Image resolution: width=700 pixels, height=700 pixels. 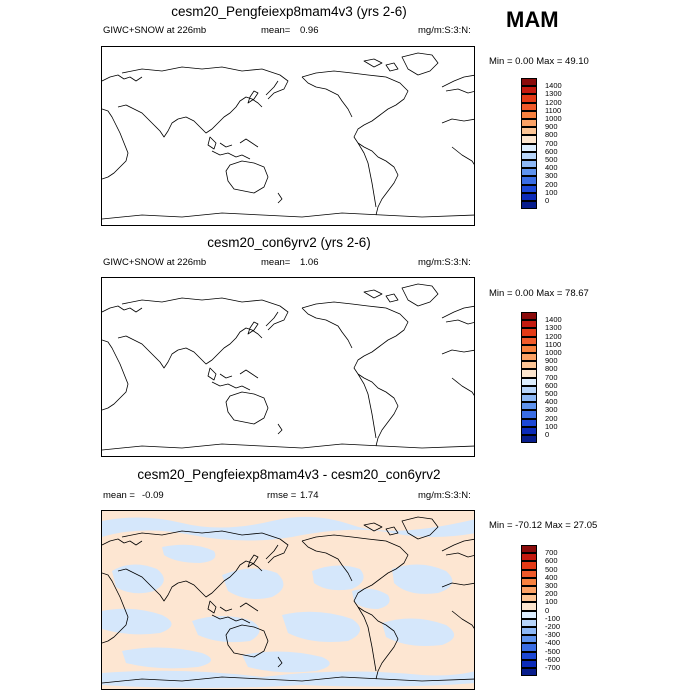 I want to click on panel-1-map, so click(x=288, y=136).